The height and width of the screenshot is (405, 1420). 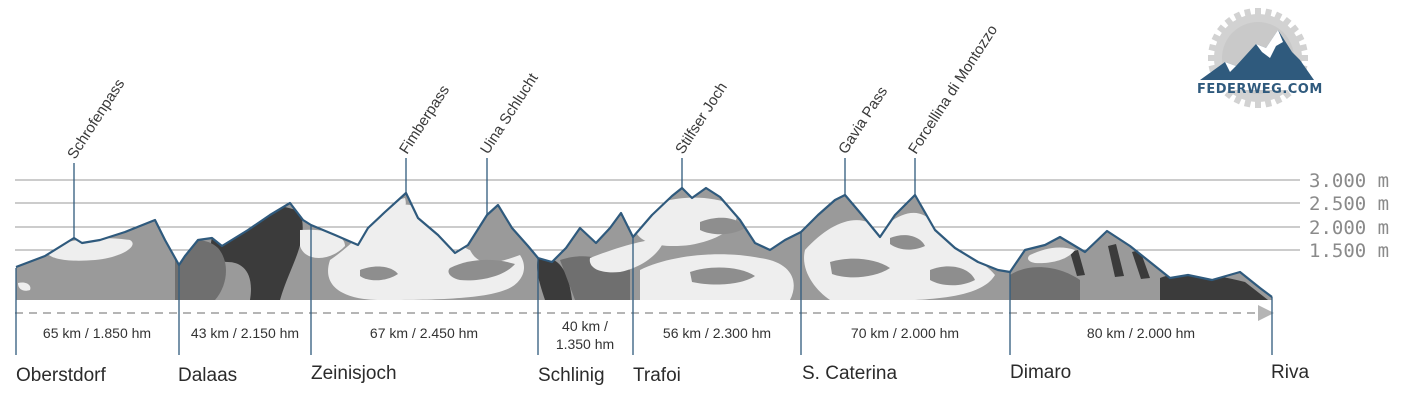 What do you see at coordinates (1349, 181) in the screenshot?
I see `altitude-label-3000: 3.000 m` at bounding box center [1349, 181].